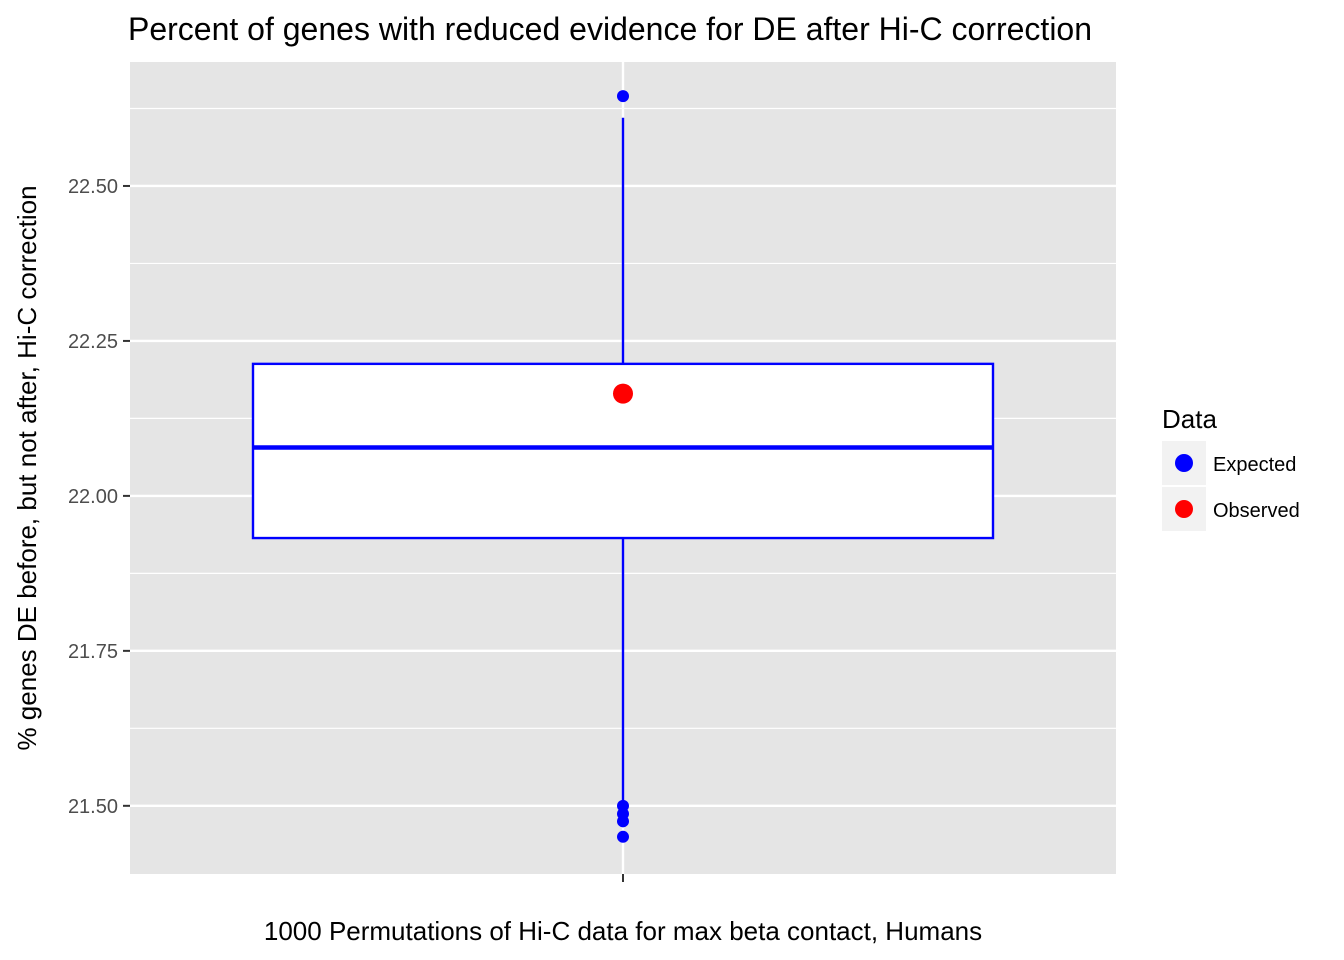  I want to click on observed-point, so click(623, 393).